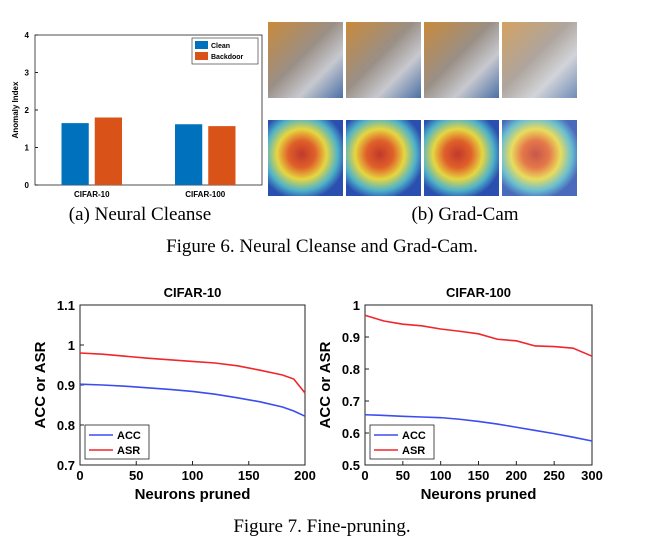 The width and height of the screenshot is (645, 548). I want to click on legend-label: Backdoor, so click(227, 57).